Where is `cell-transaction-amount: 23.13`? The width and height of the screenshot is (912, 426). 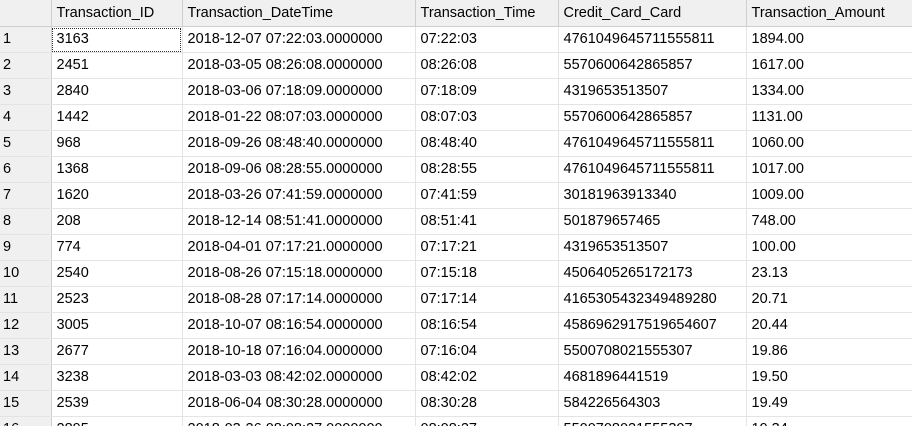
cell-transaction-amount: 23.13 is located at coordinates (829, 273).